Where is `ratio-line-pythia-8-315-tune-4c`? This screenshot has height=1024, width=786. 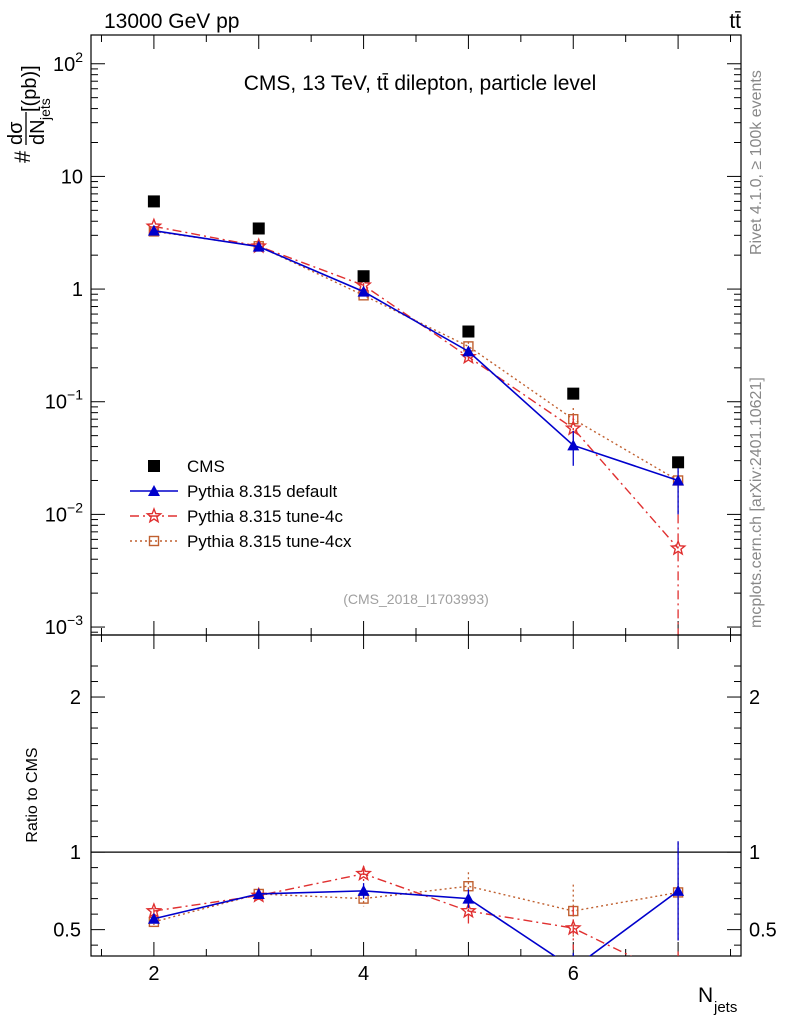 ratio-line-pythia-8-315-tune-4c is located at coordinates (393, 914).